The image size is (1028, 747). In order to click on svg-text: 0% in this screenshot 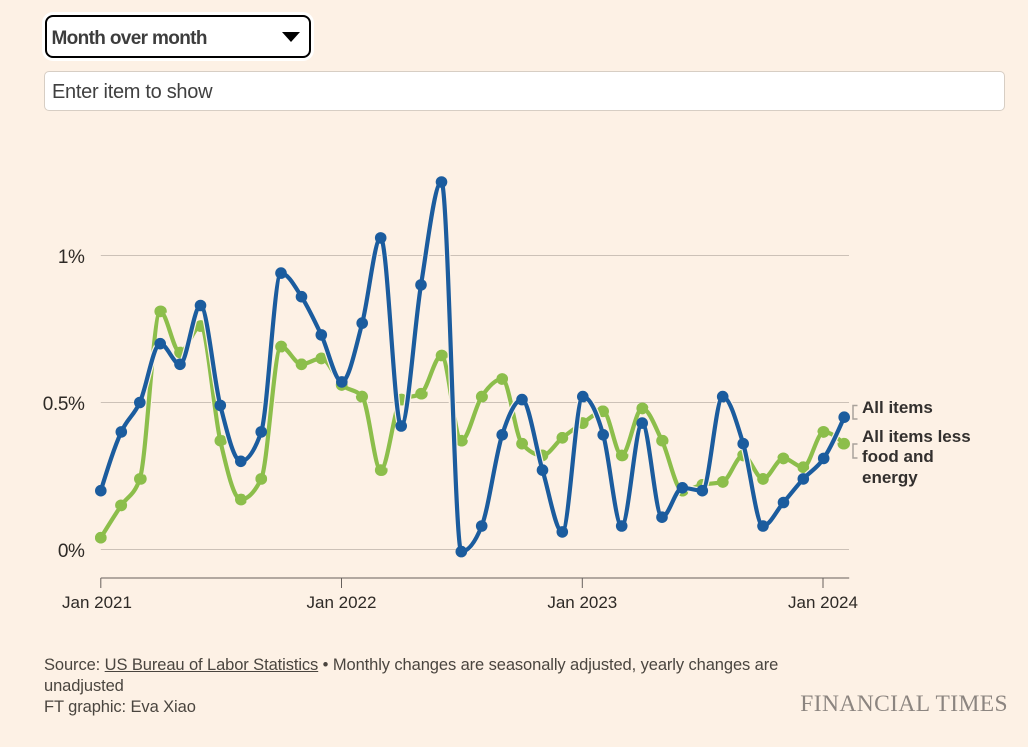, I will do `click(71, 551)`.